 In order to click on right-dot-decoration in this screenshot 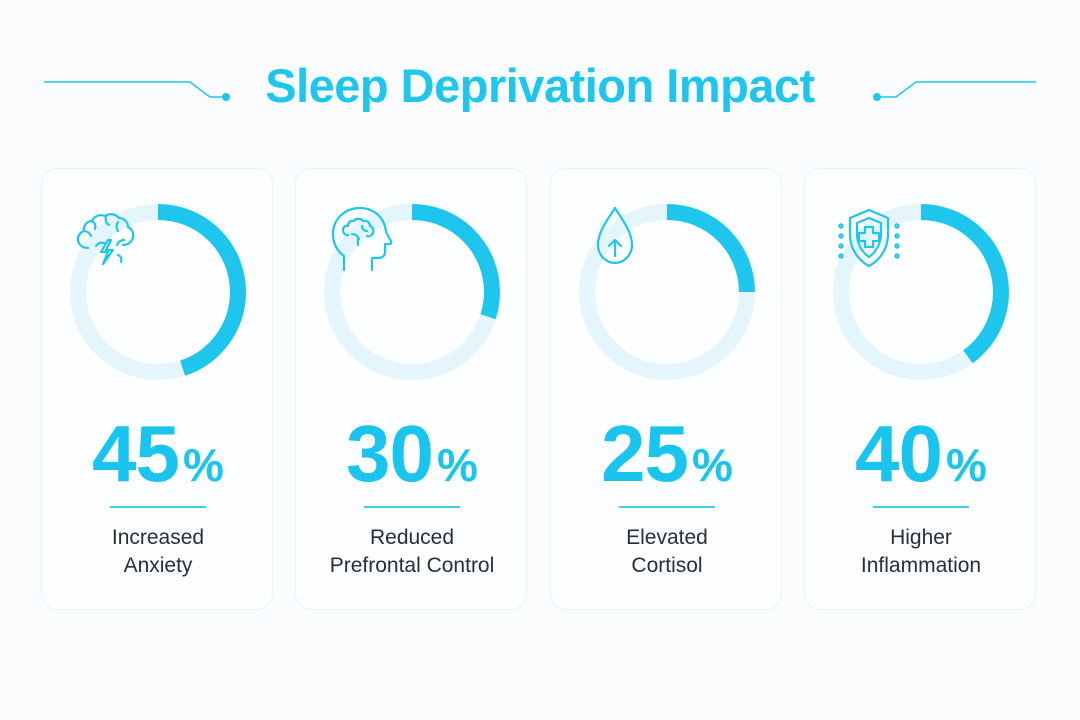, I will do `click(877, 97)`.